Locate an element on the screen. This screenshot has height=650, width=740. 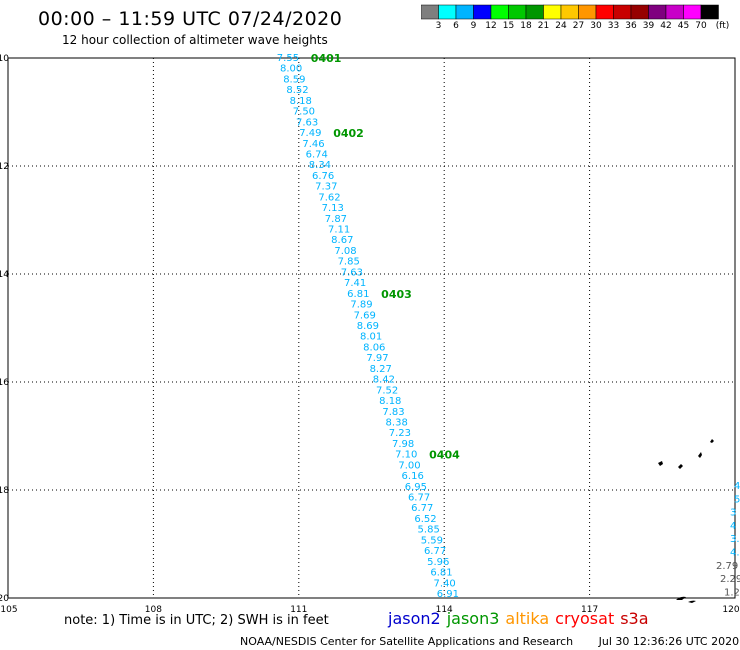
swh-value-label: 7.49 is located at coordinates (310, 133).